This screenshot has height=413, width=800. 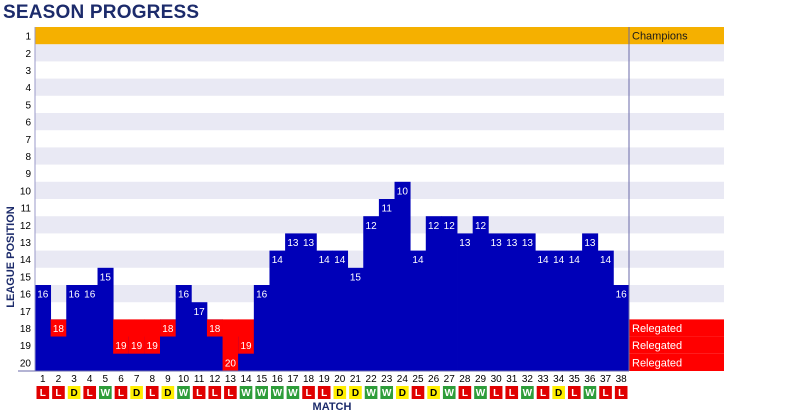 I want to click on x-tick-1: 1, so click(x=43, y=379).